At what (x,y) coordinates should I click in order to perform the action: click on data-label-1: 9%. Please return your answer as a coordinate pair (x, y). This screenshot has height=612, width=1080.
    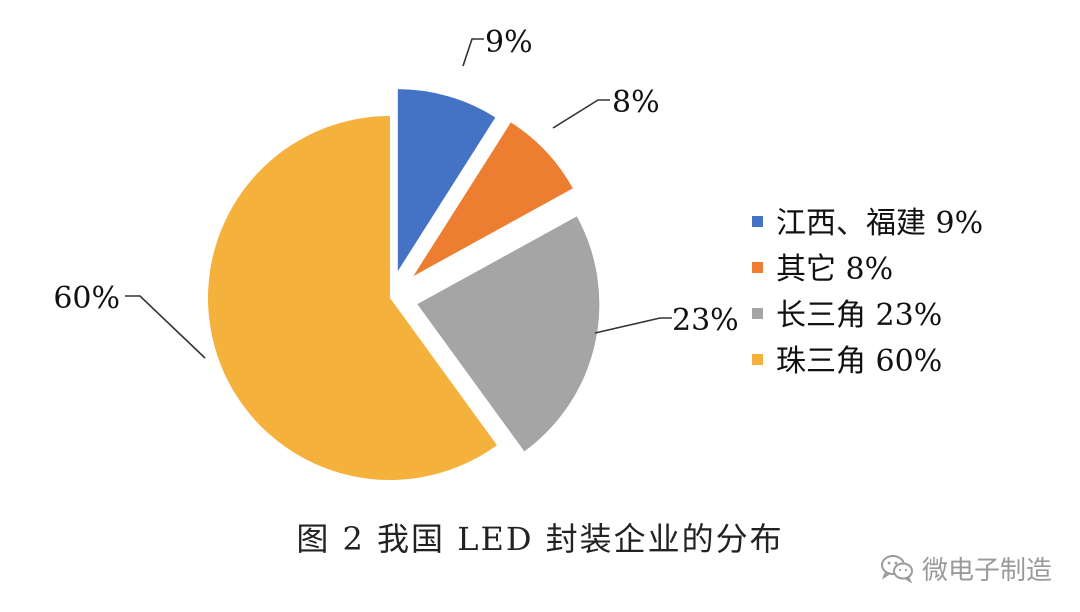
    Looking at the image, I should click on (509, 42).